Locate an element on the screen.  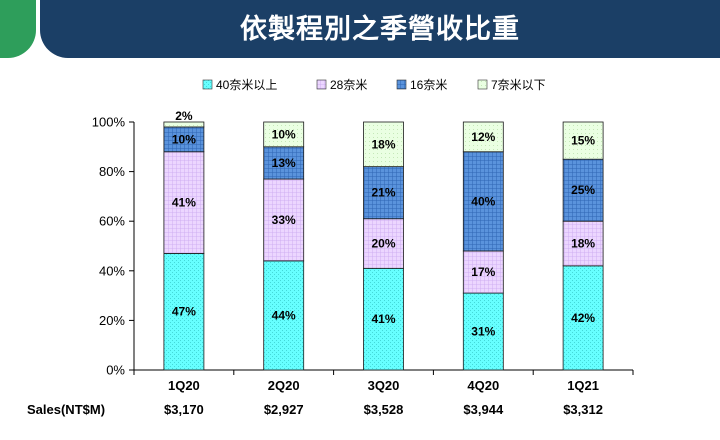
data-label-1Q21-1: 18% is located at coordinates (583, 244).